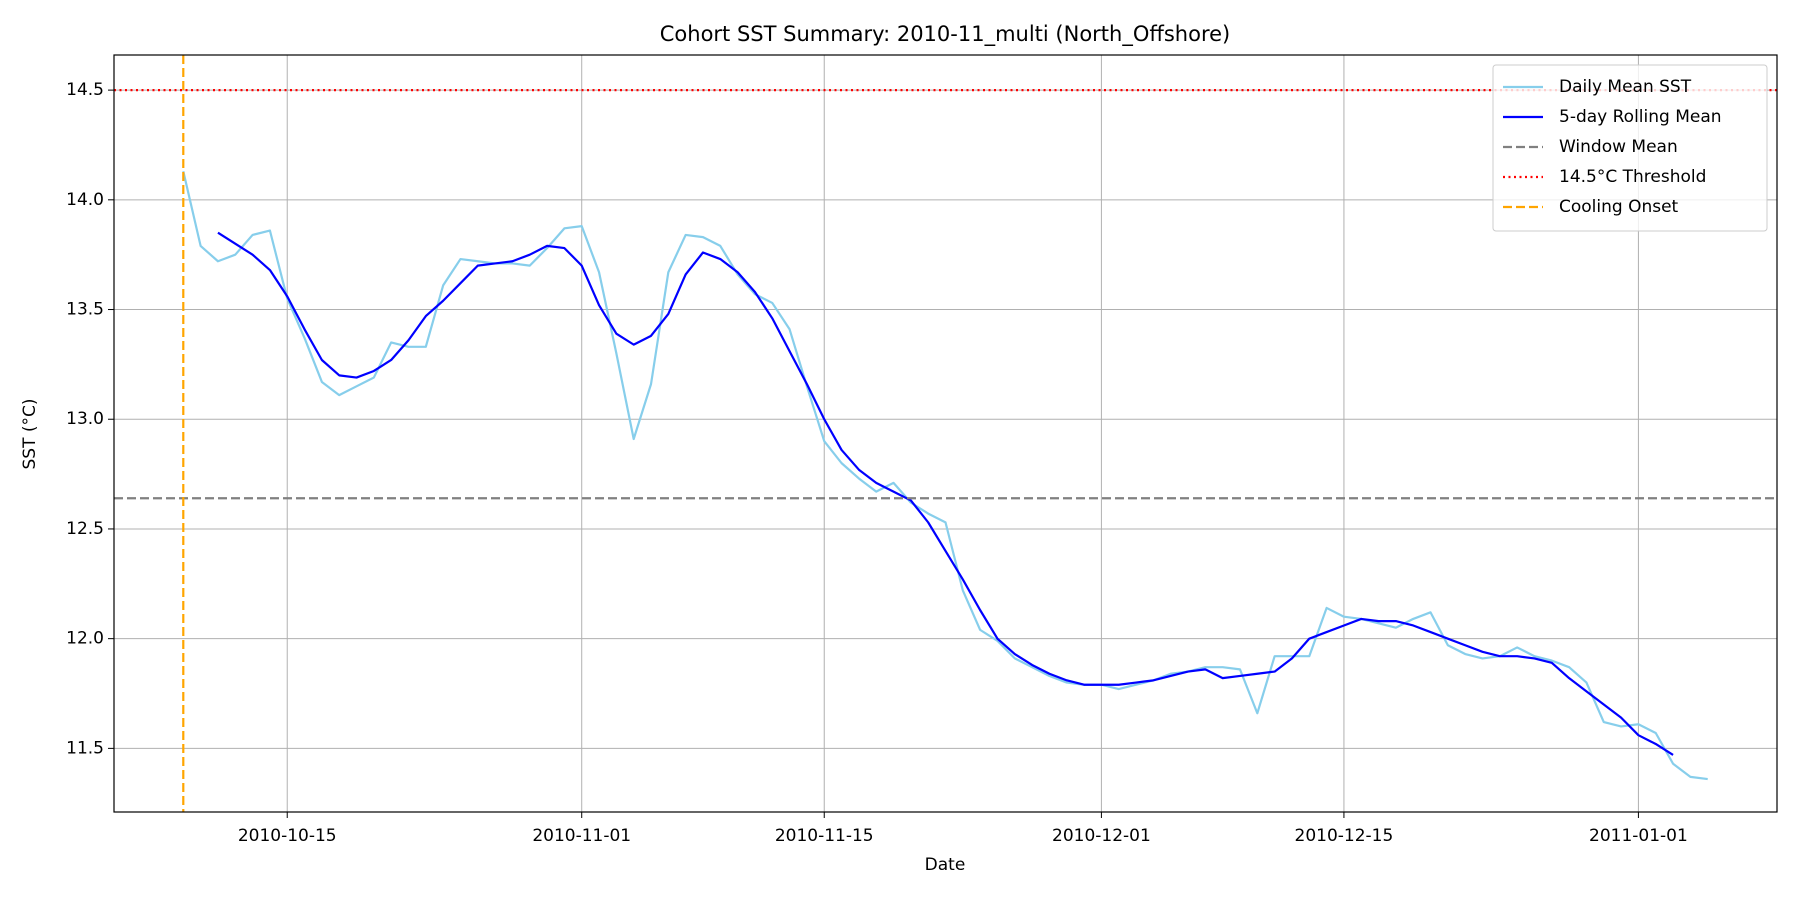 The image size is (1800, 900). Describe the element at coordinates (85, 419) in the screenshot. I see `y-tick-label: 13.0` at that location.